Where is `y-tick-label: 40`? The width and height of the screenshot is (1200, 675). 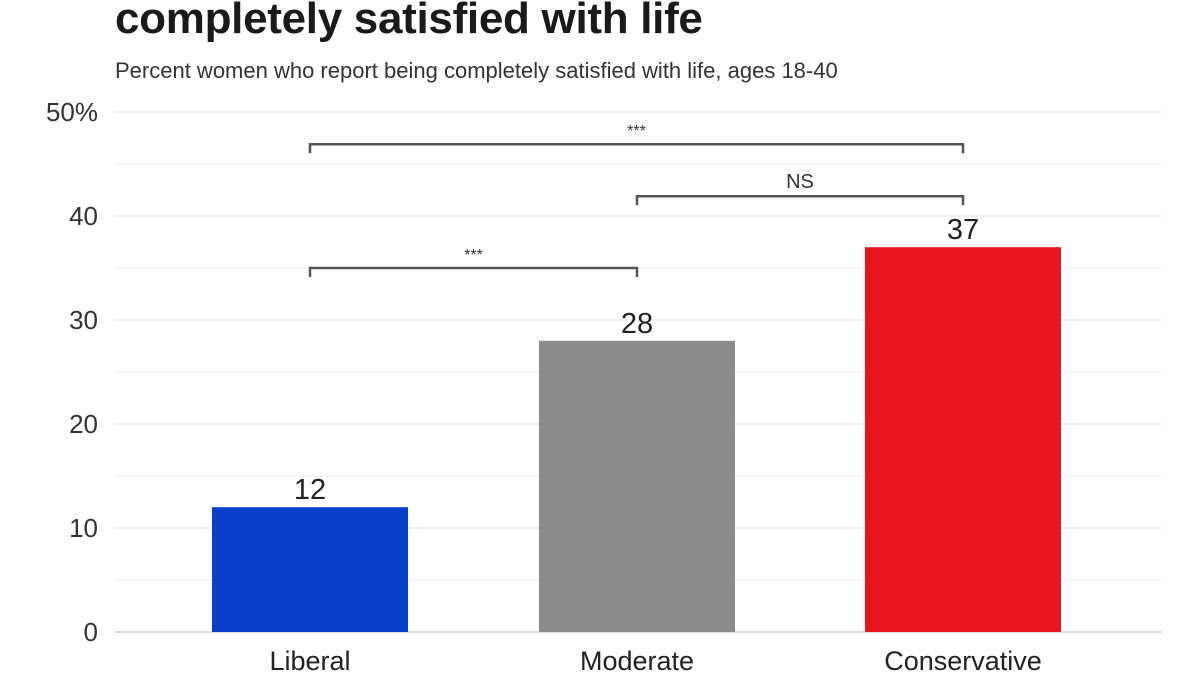
y-tick-label: 40 is located at coordinates (83, 216).